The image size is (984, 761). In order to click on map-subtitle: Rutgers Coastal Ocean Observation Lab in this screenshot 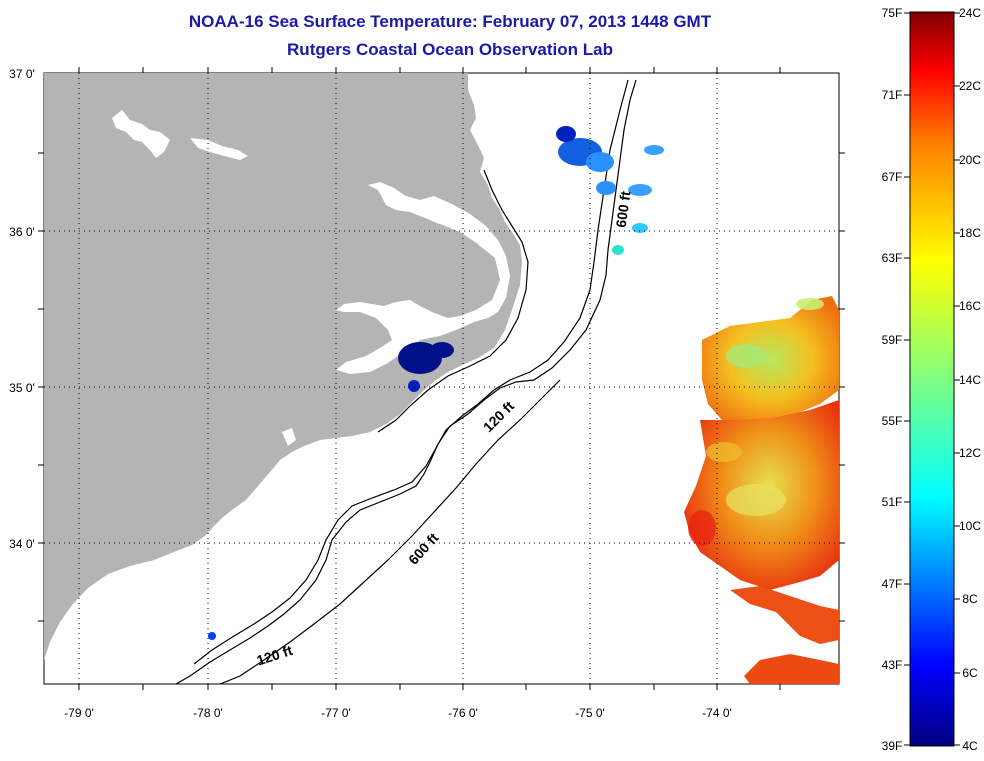, I will do `click(450, 49)`.